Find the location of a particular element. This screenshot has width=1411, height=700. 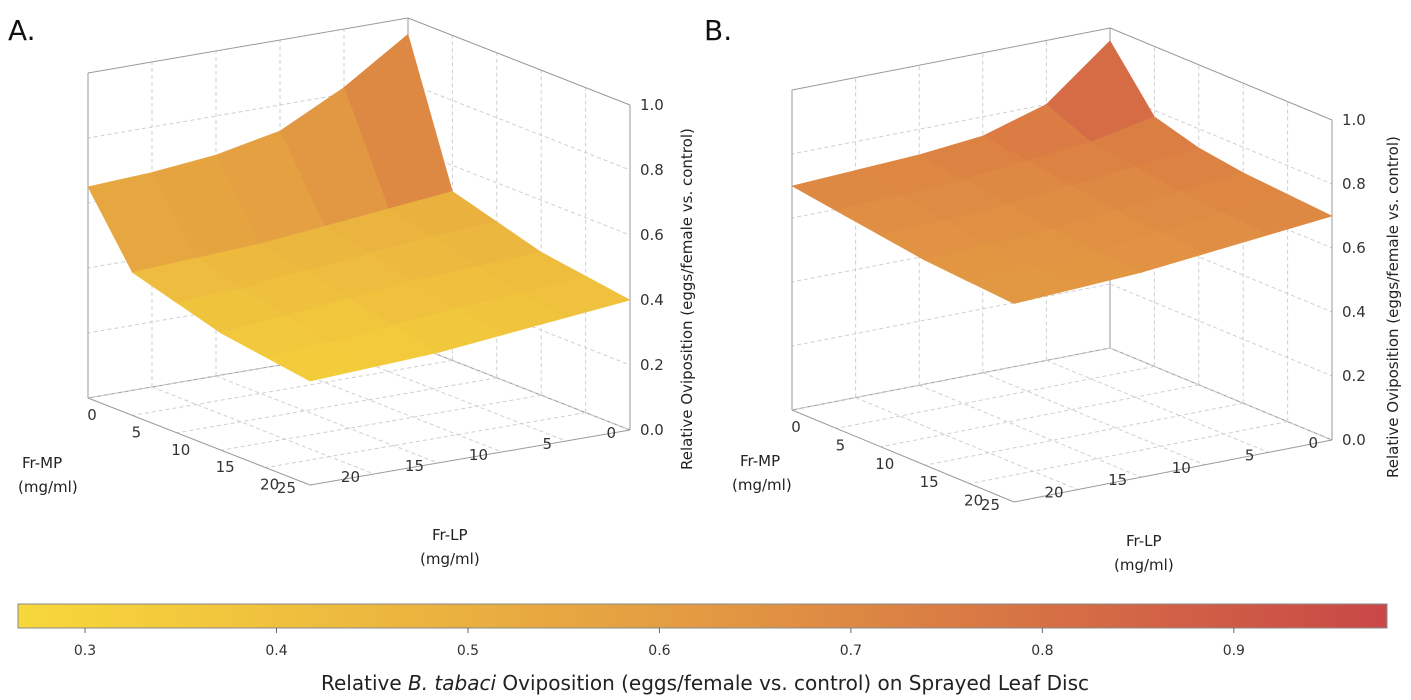

panel-a-lp-label-line1: Fr-LP is located at coordinates (450, 535).